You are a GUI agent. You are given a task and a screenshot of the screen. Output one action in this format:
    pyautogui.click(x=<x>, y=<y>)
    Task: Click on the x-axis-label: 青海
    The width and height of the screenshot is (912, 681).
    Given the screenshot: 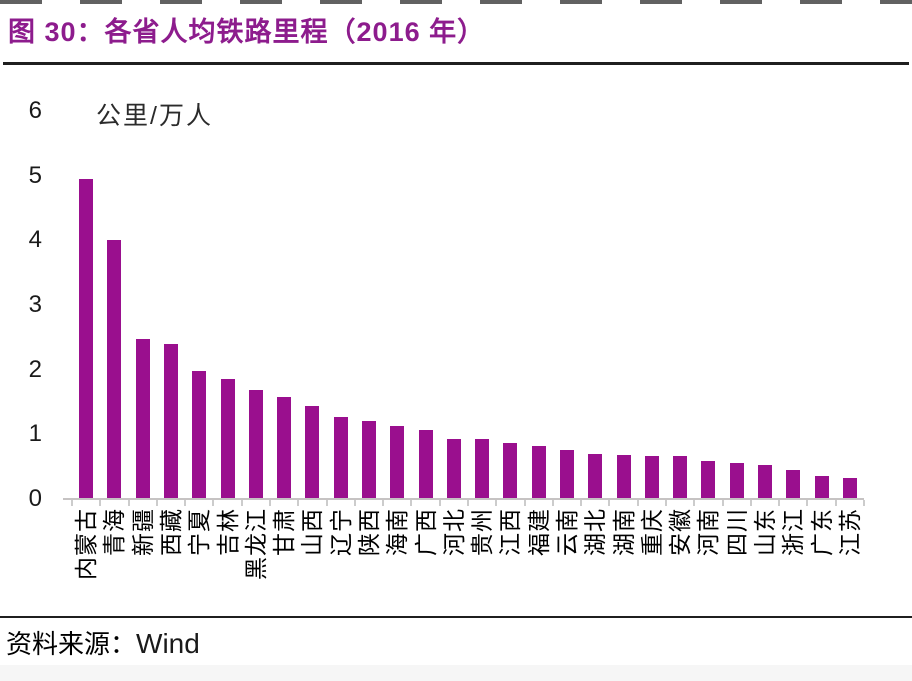 What is the action you would take?
    pyautogui.click(x=114, y=532)
    